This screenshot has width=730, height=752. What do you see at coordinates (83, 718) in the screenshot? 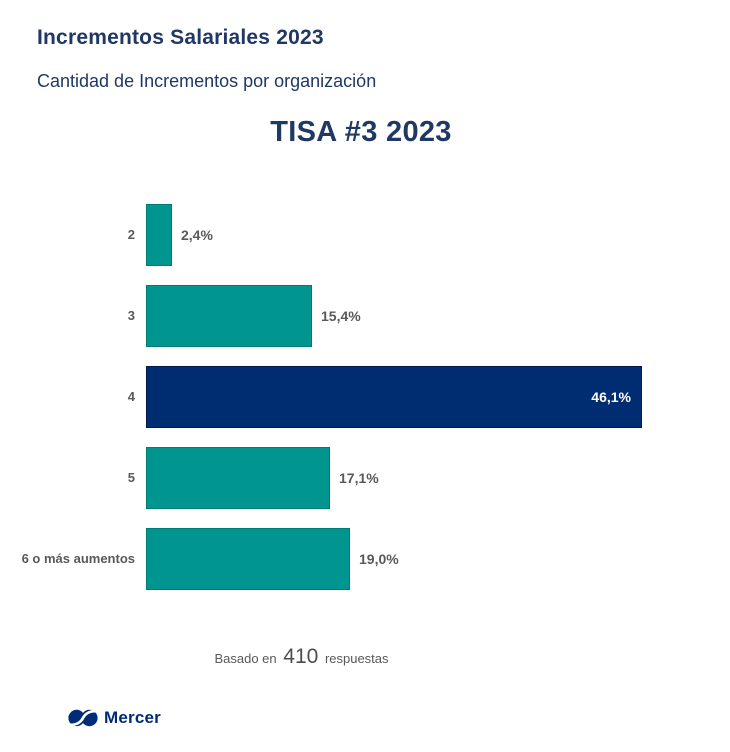
I see `mercer-infinity-icon` at bounding box center [83, 718].